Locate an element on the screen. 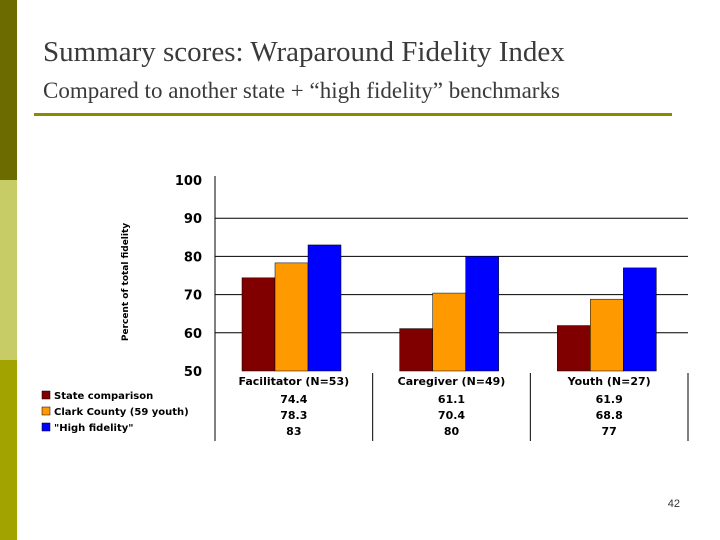 This screenshot has width=720, height=540. data-label-2-1: 78.3 is located at coordinates (293, 415).